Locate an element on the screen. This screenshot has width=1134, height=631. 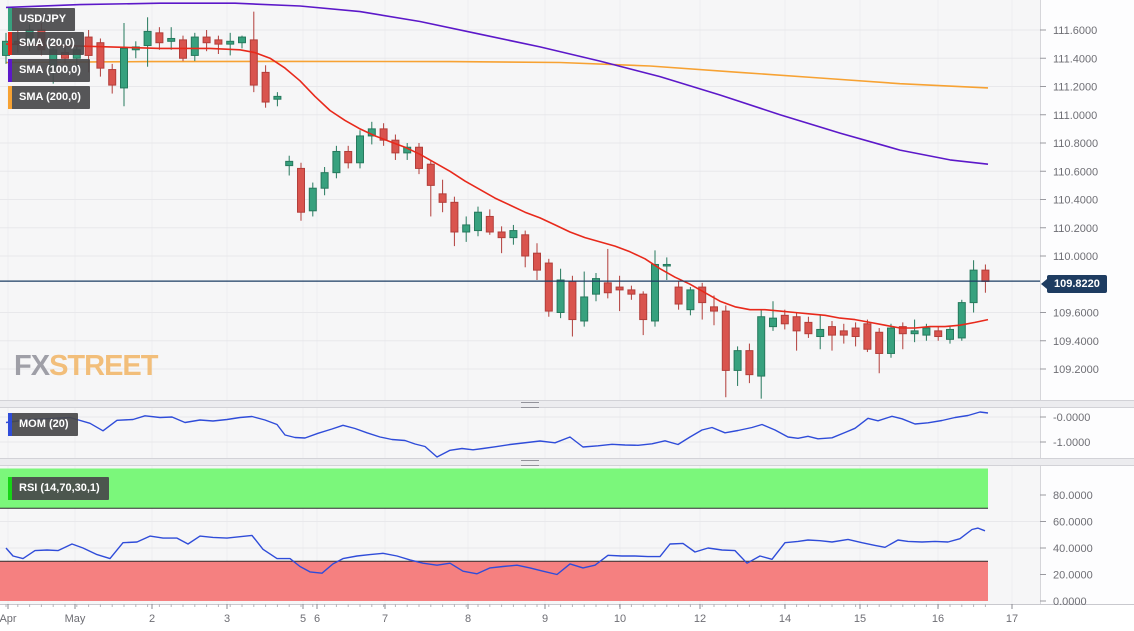
symbol-label: USD/JPY is located at coordinates (43, 19).